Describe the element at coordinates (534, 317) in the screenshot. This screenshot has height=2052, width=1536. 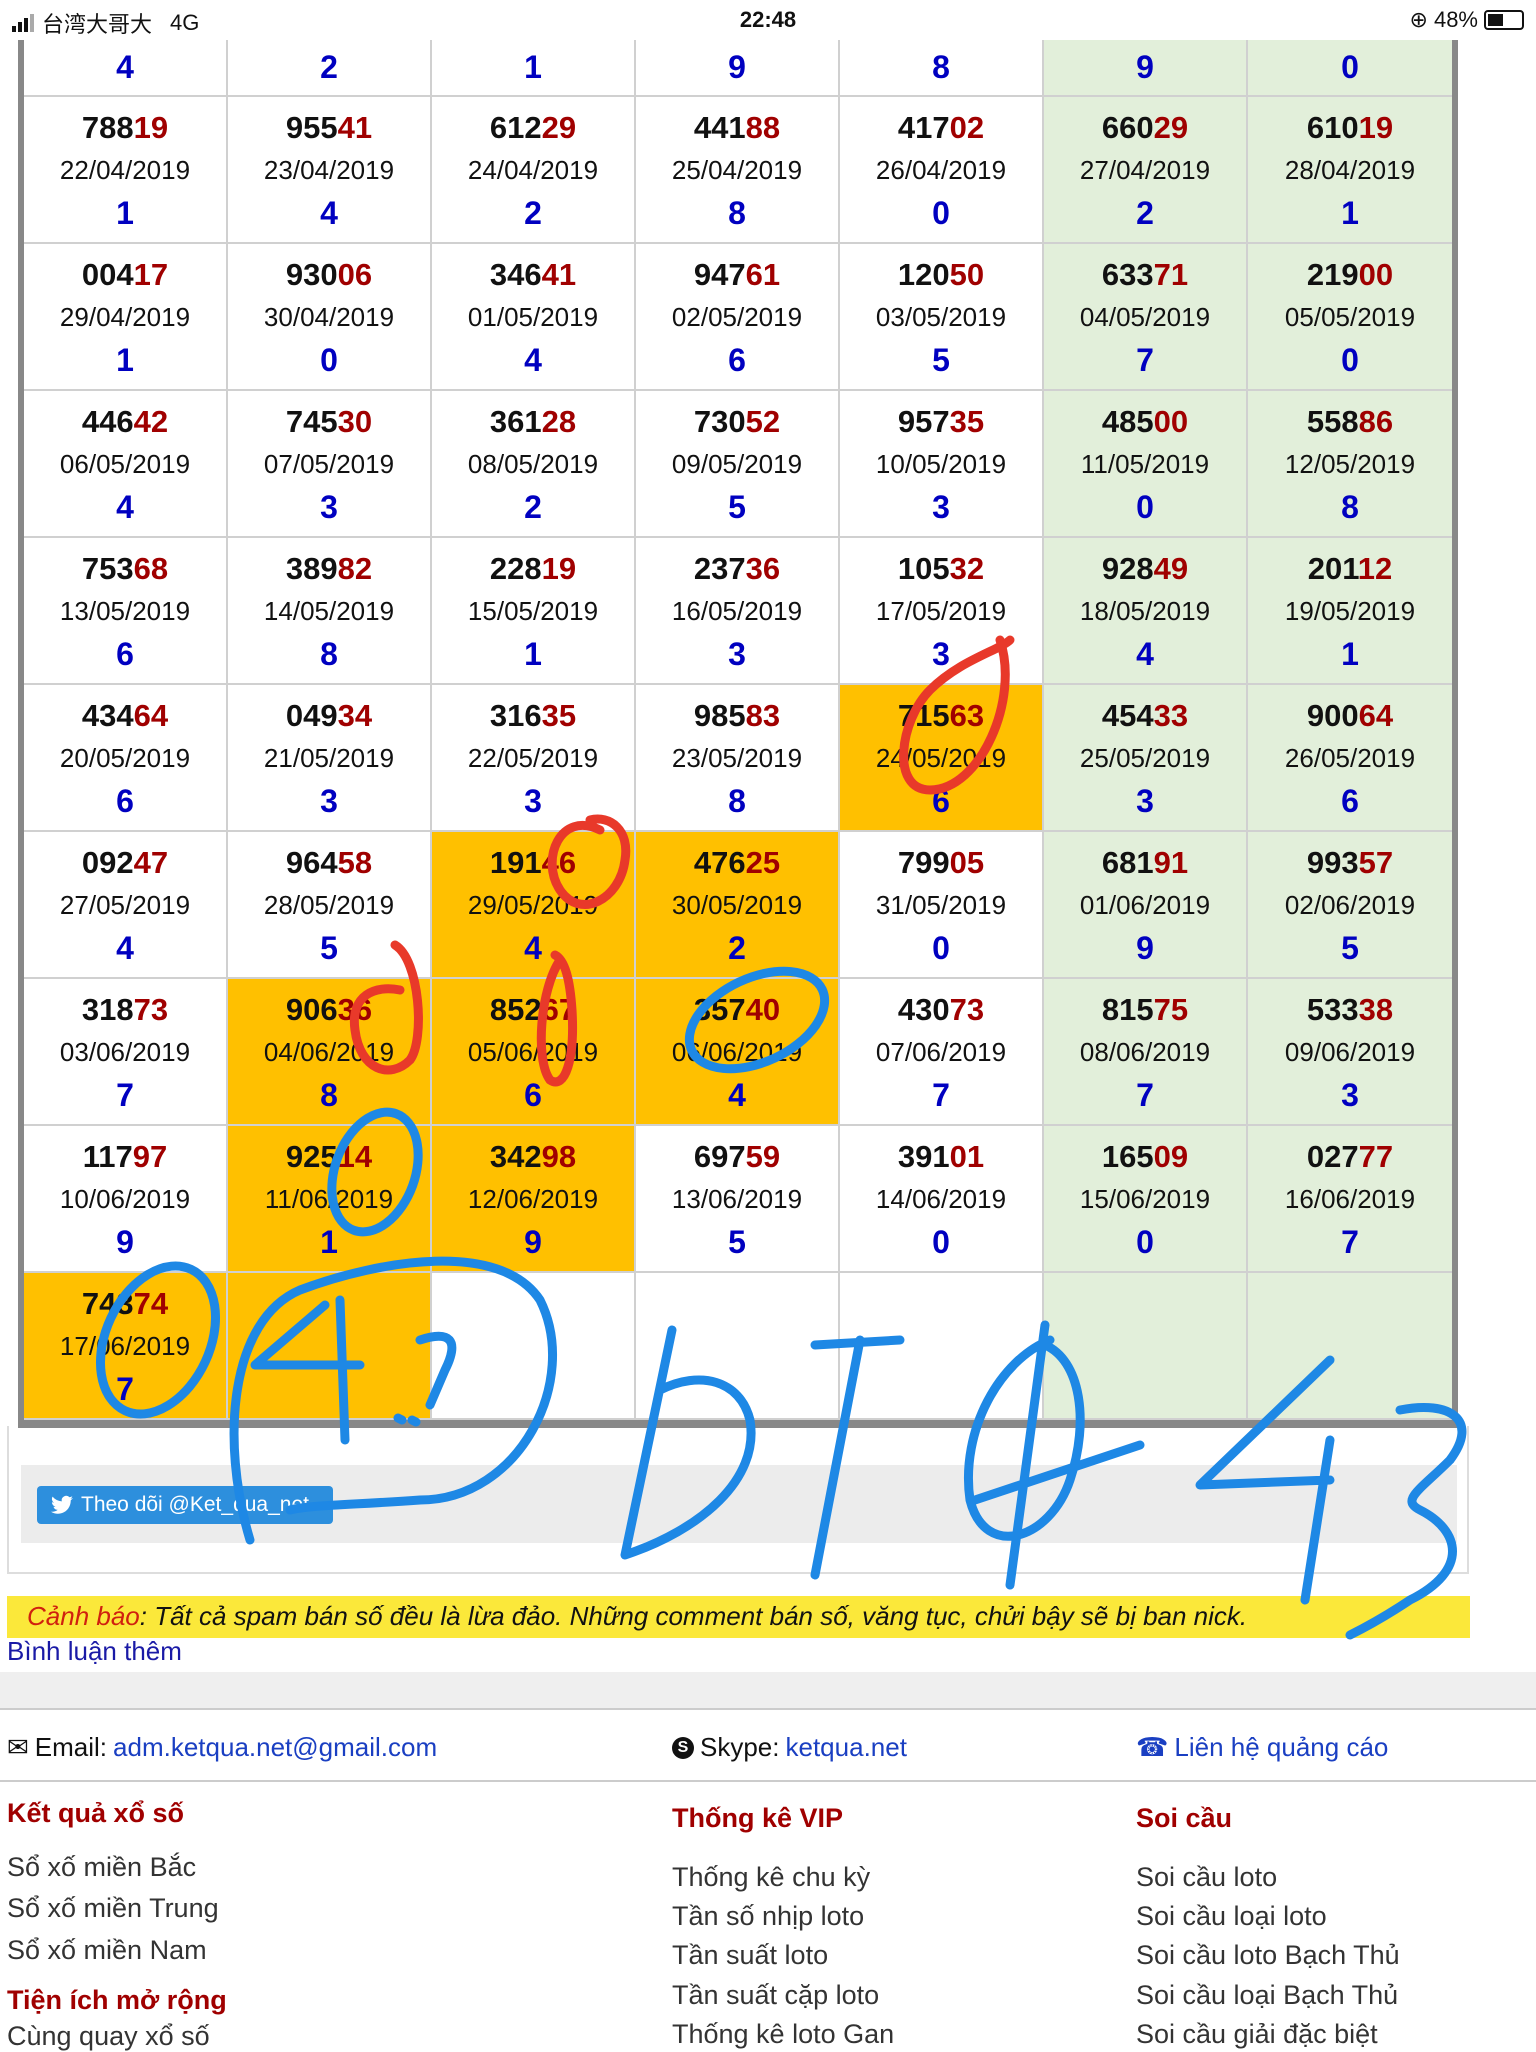
I see `table-cell: 34641 01/05/2019 4` at that location.